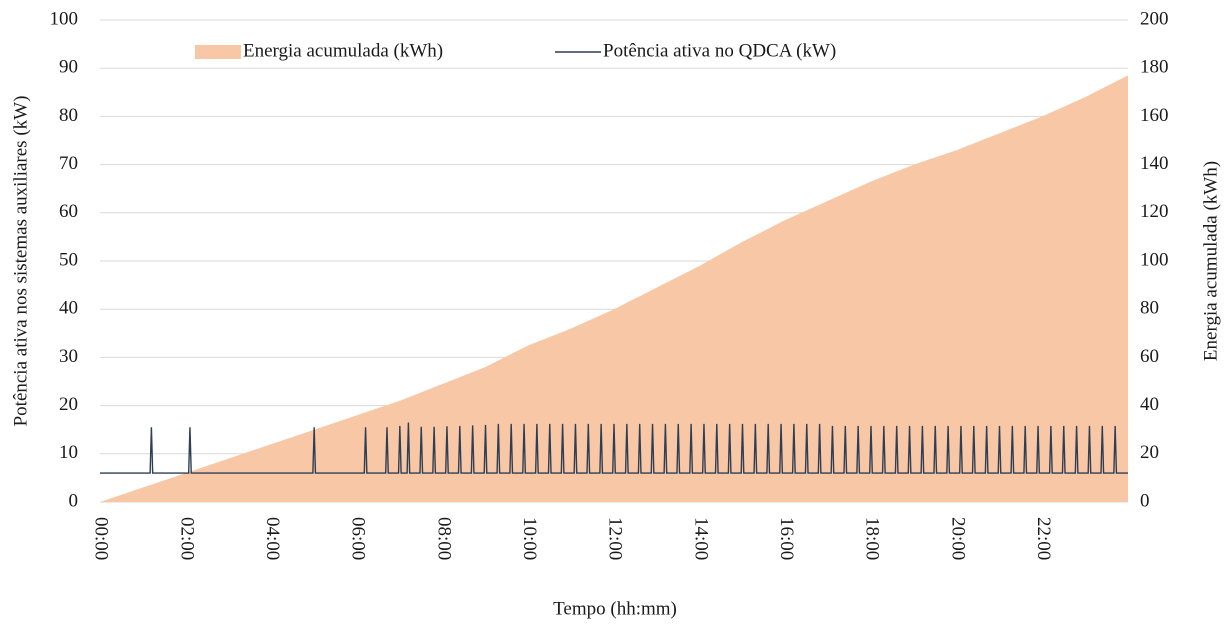 This screenshot has width=1231, height=625. What do you see at coordinates (1149, 308) in the screenshot?
I see `y2-tick-label: 80` at bounding box center [1149, 308].